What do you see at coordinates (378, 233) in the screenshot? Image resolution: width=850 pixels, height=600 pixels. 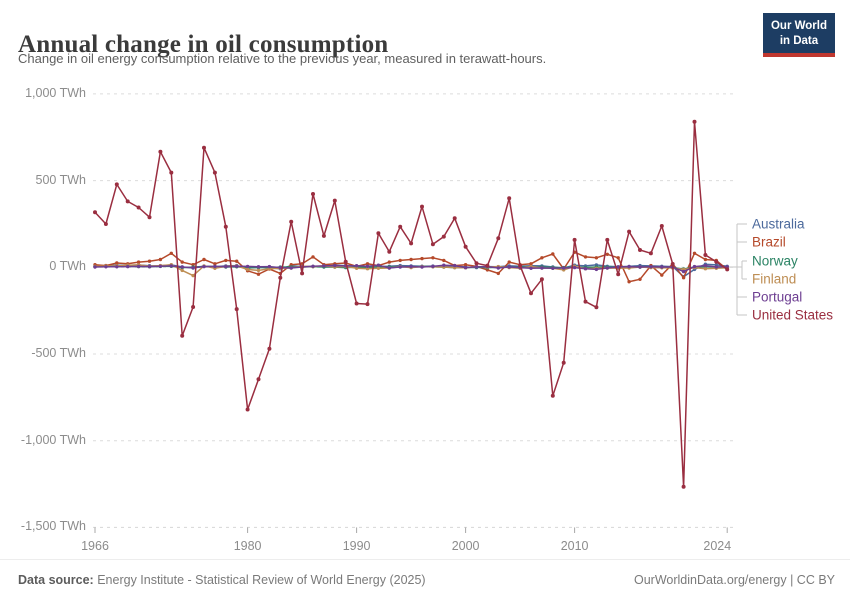 I see `data-point-united-states-1992` at bounding box center [378, 233].